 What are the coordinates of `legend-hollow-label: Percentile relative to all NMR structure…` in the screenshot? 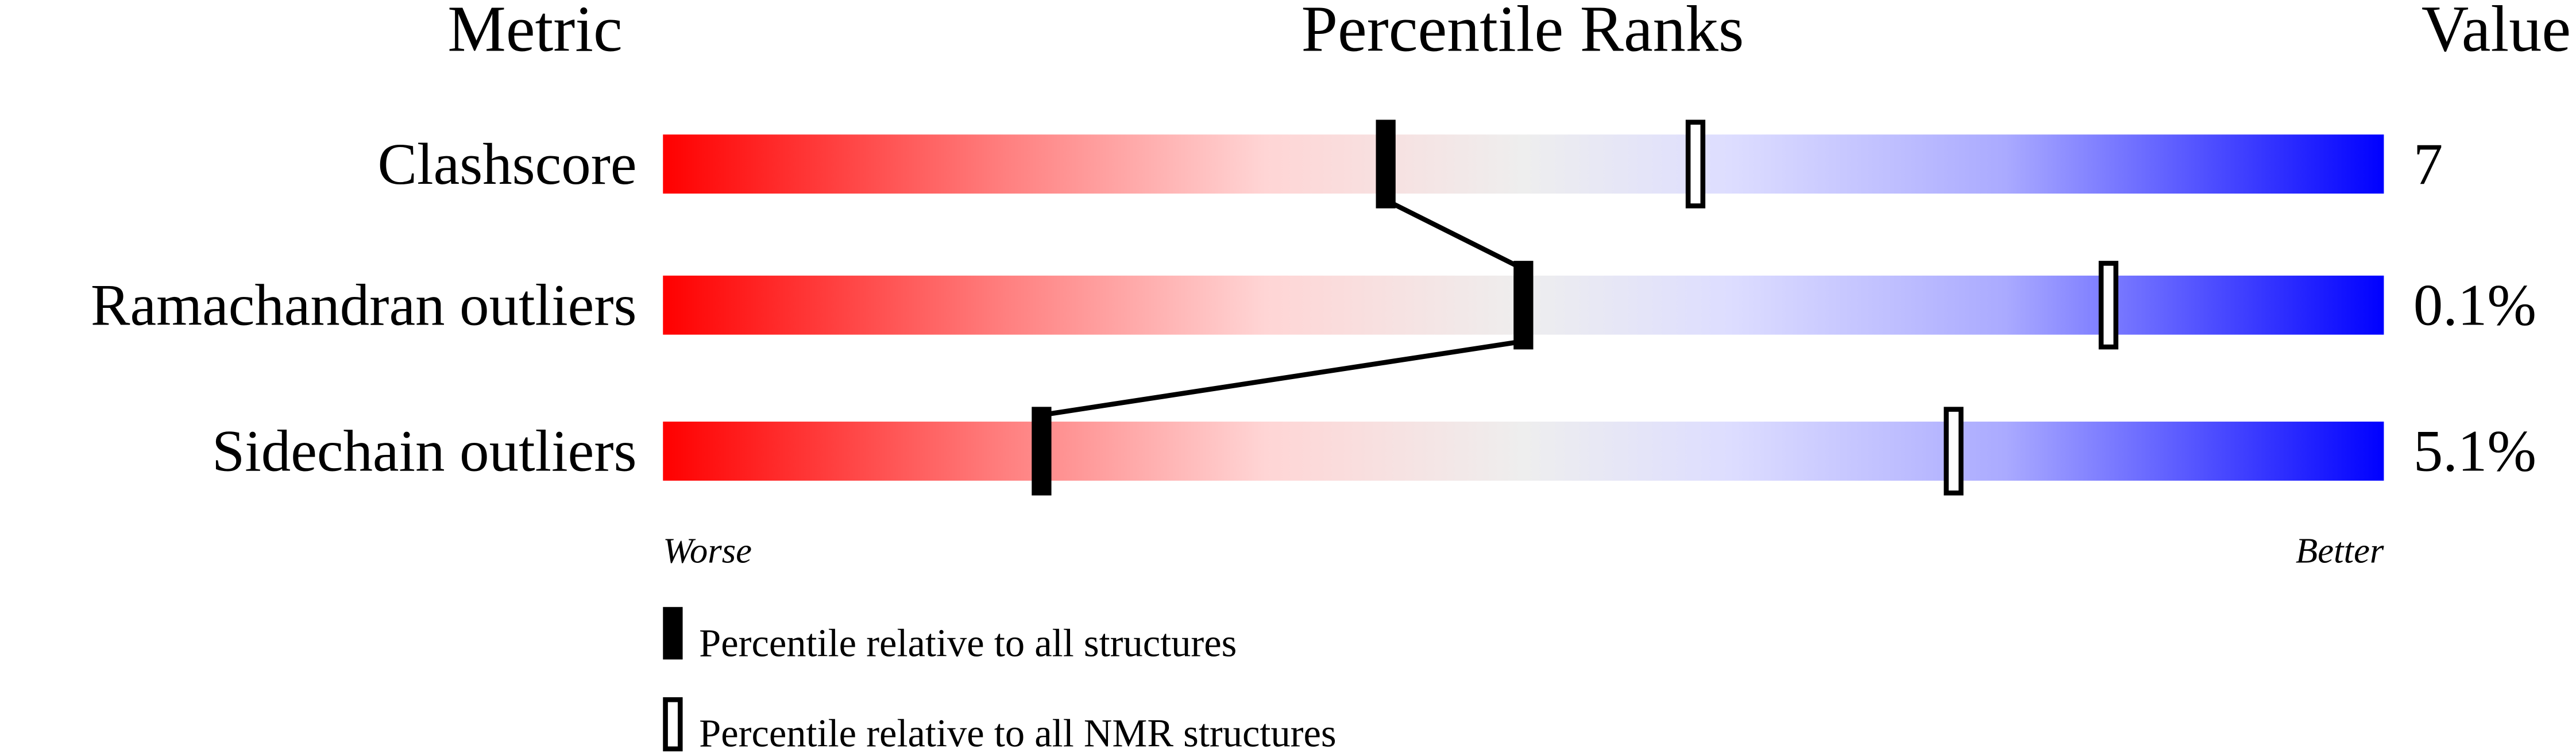 It's located at (1017, 733).